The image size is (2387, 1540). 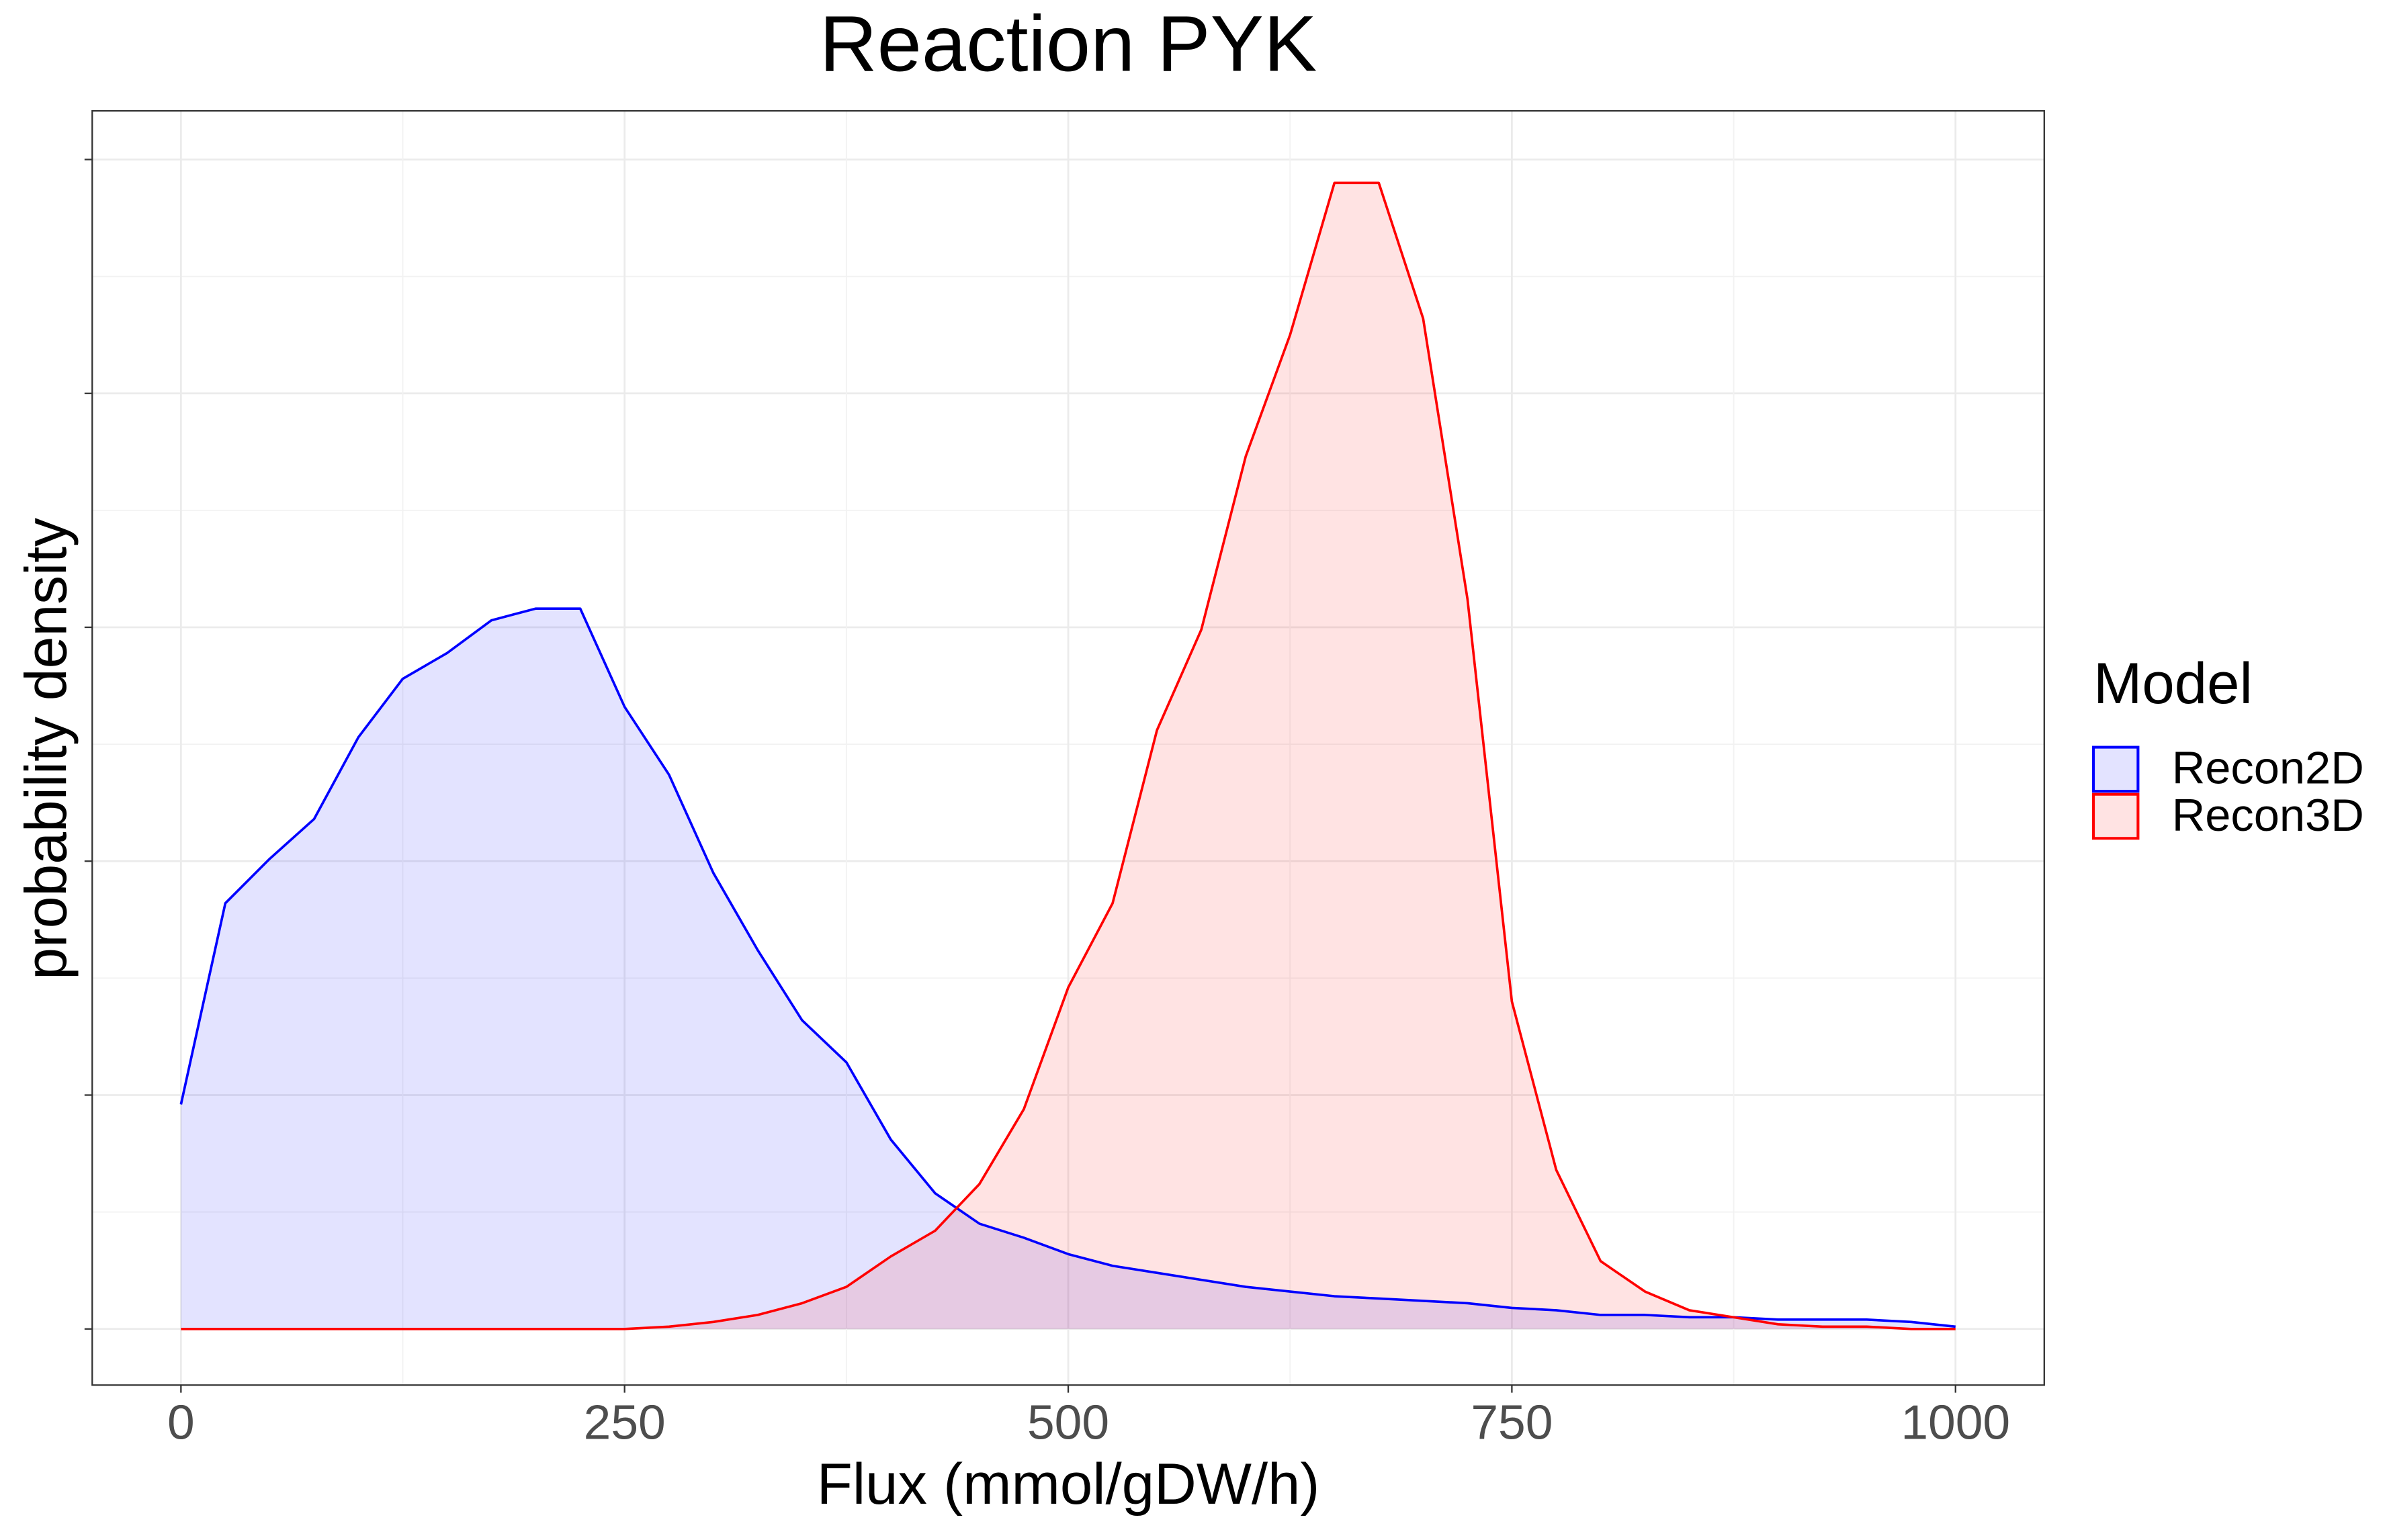 I want to click on chart-title: Reaction PYK, so click(x=1068, y=44).